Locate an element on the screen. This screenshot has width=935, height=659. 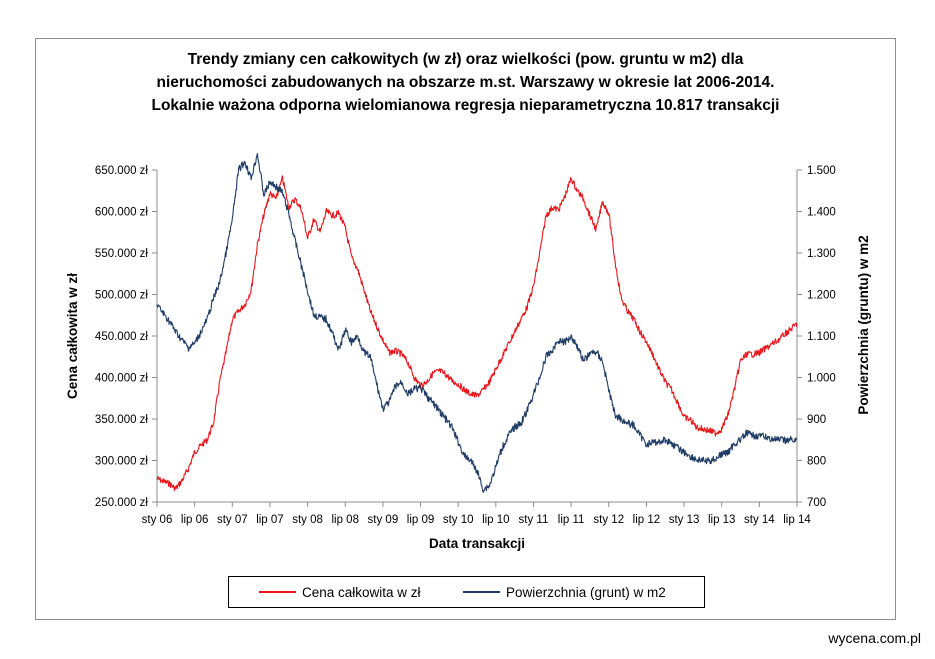
left-y-tick-label: 400.000 zł is located at coordinates (122, 379).